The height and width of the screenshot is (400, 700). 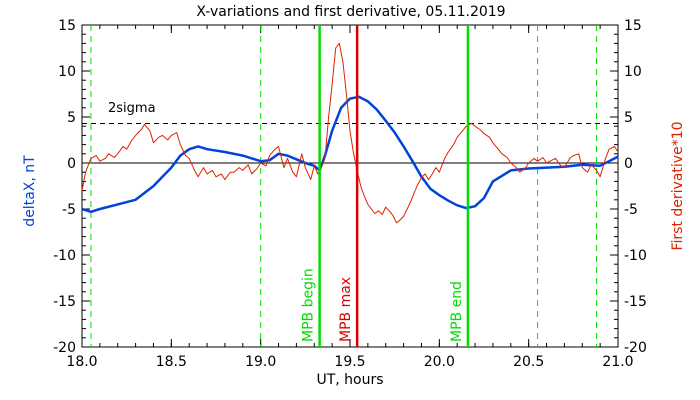 What do you see at coordinates (71, 187) in the screenshot?
I see `y-axis-left: 15 10 5 0 -5 -10 -15 -20` at bounding box center [71, 187].